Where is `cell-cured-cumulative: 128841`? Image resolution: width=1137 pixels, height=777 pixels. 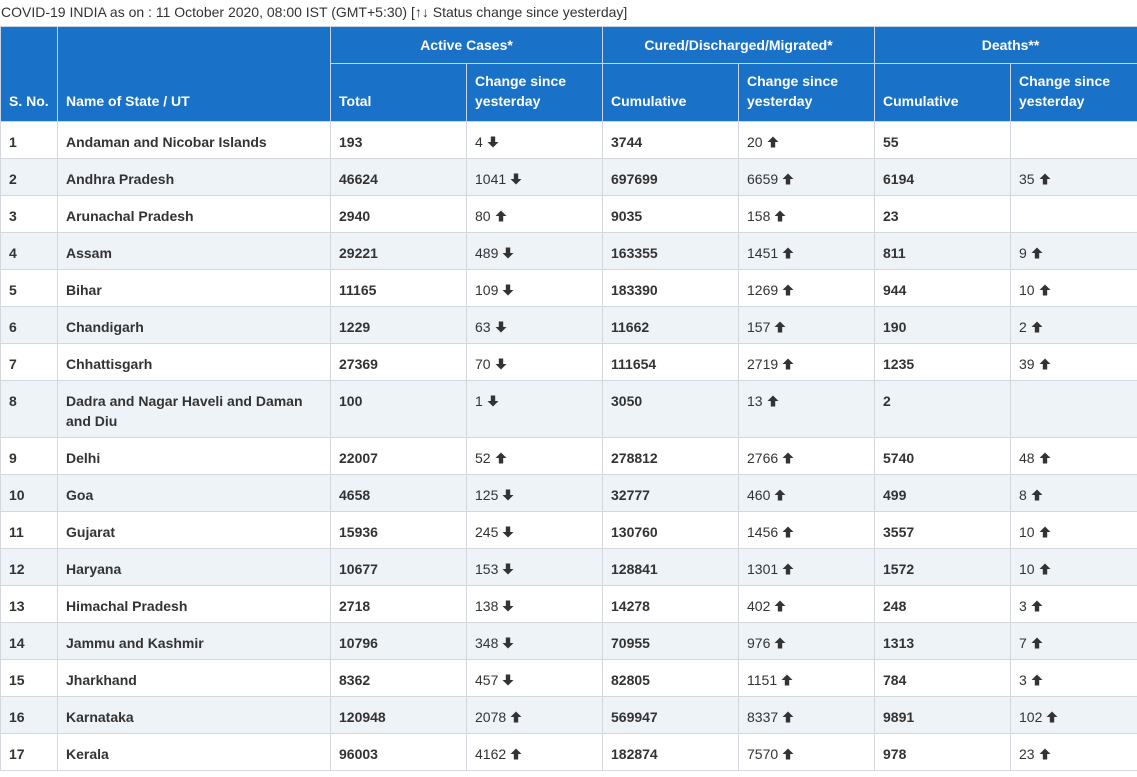 cell-cured-cumulative: 128841 is located at coordinates (670, 567).